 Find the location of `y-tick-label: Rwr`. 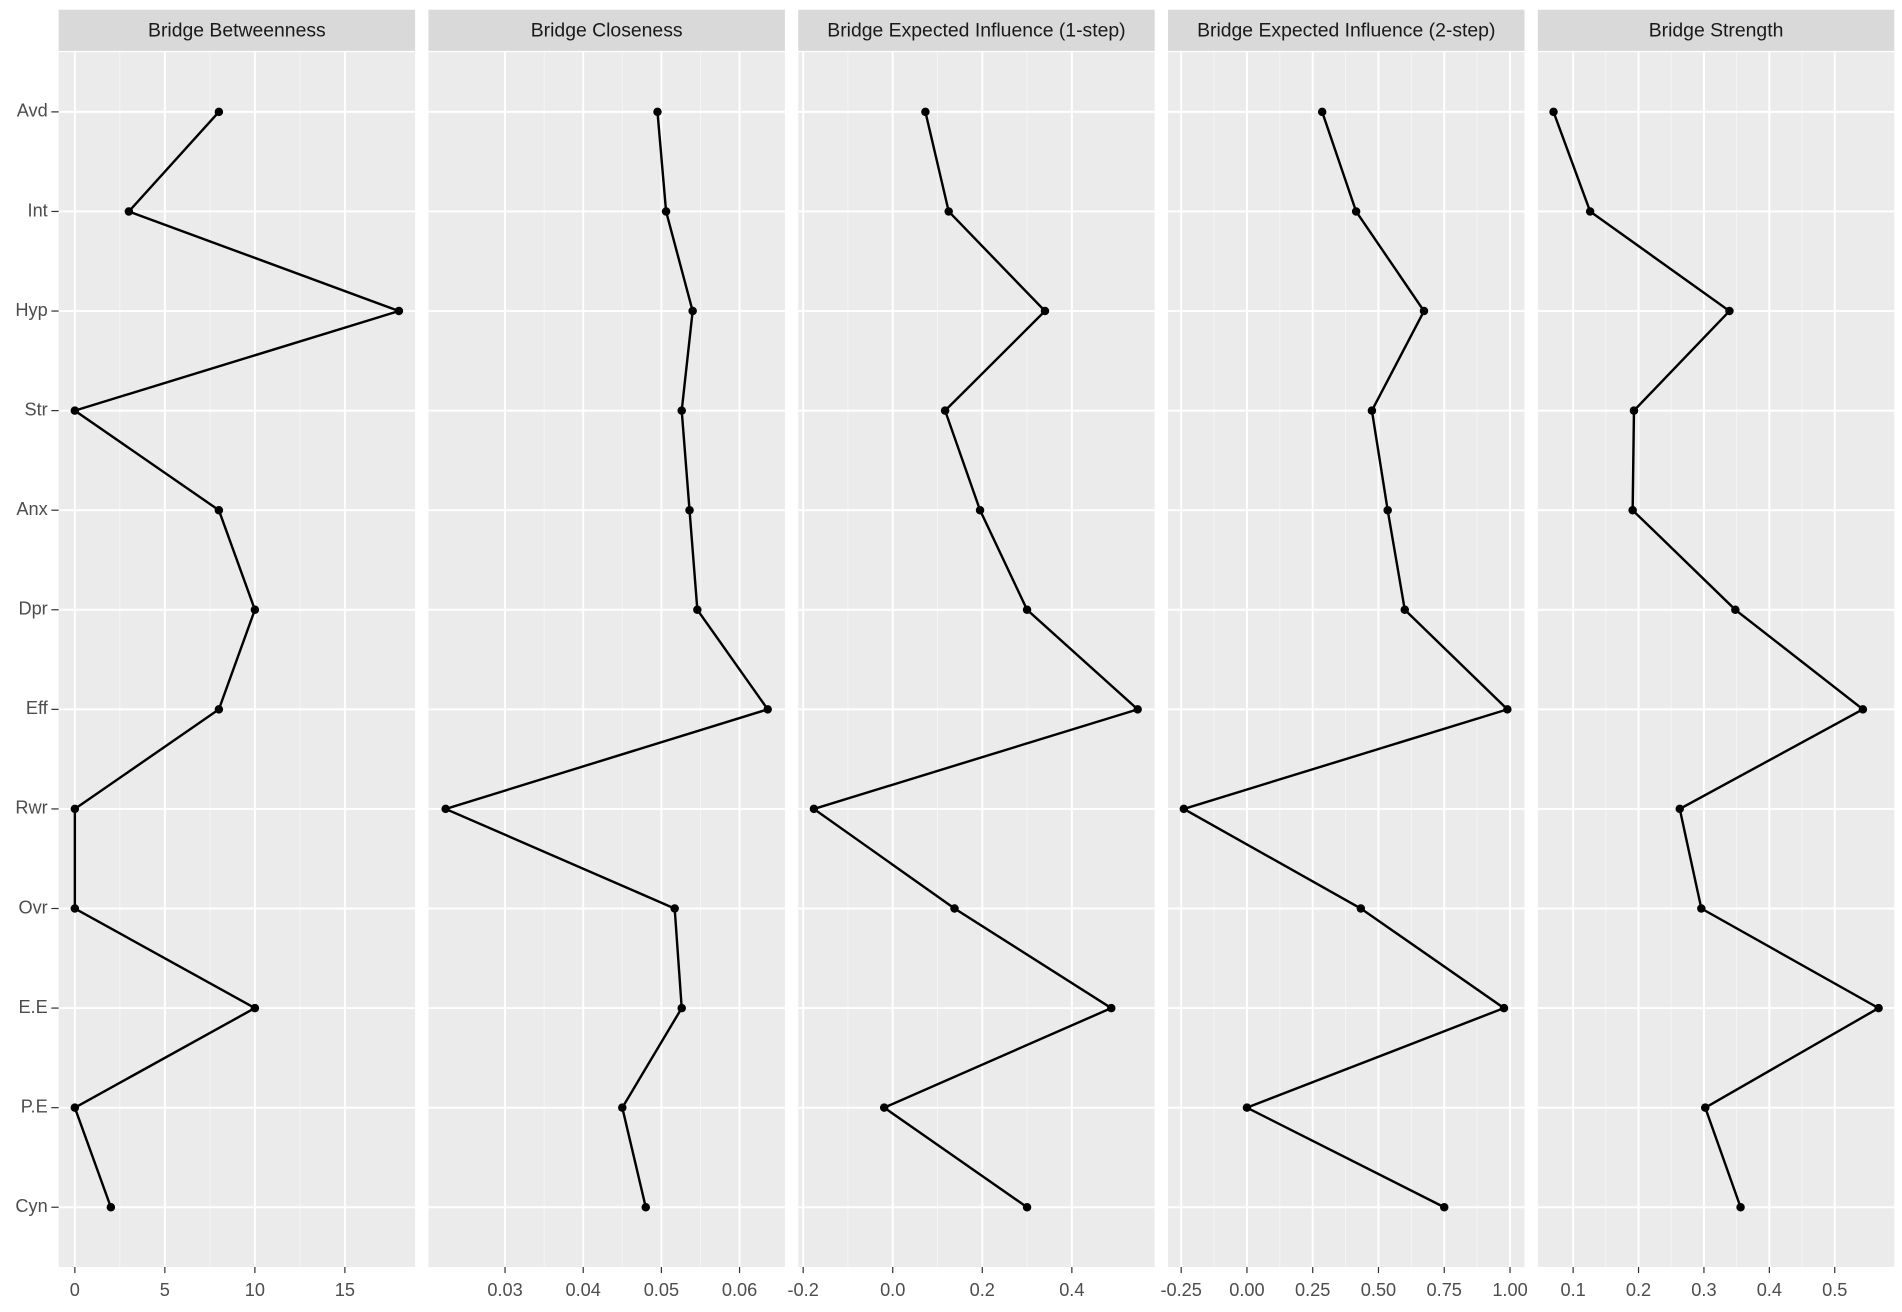

y-tick-label: Rwr is located at coordinates (31, 808).